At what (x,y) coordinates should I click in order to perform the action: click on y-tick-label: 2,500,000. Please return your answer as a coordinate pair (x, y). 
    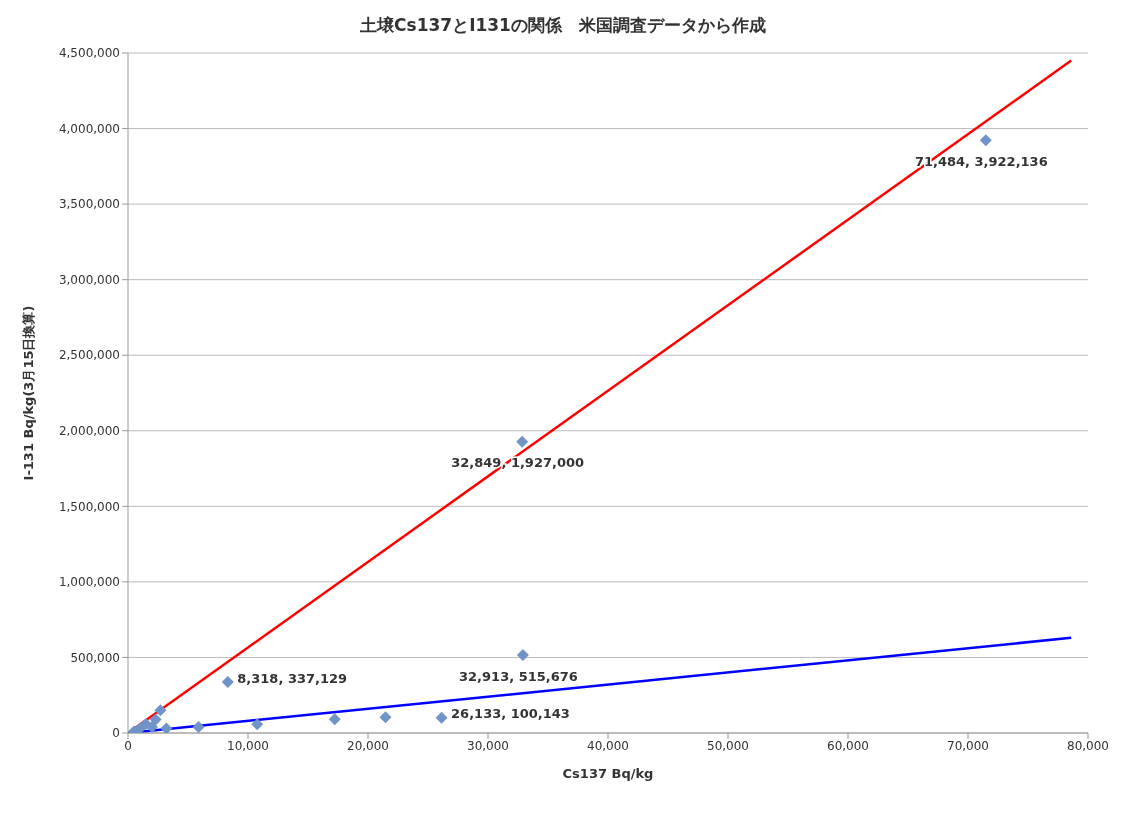
    Looking at the image, I should click on (89, 355).